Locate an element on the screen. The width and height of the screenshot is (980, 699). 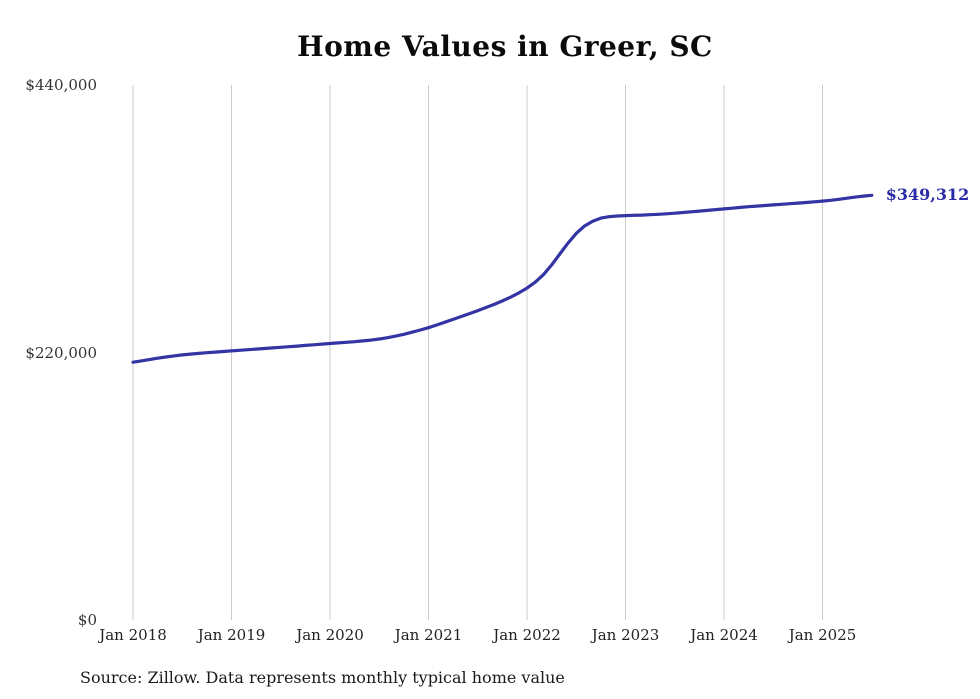
x-axis-tick-label: Jan 2020 is located at coordinates (330, 635).